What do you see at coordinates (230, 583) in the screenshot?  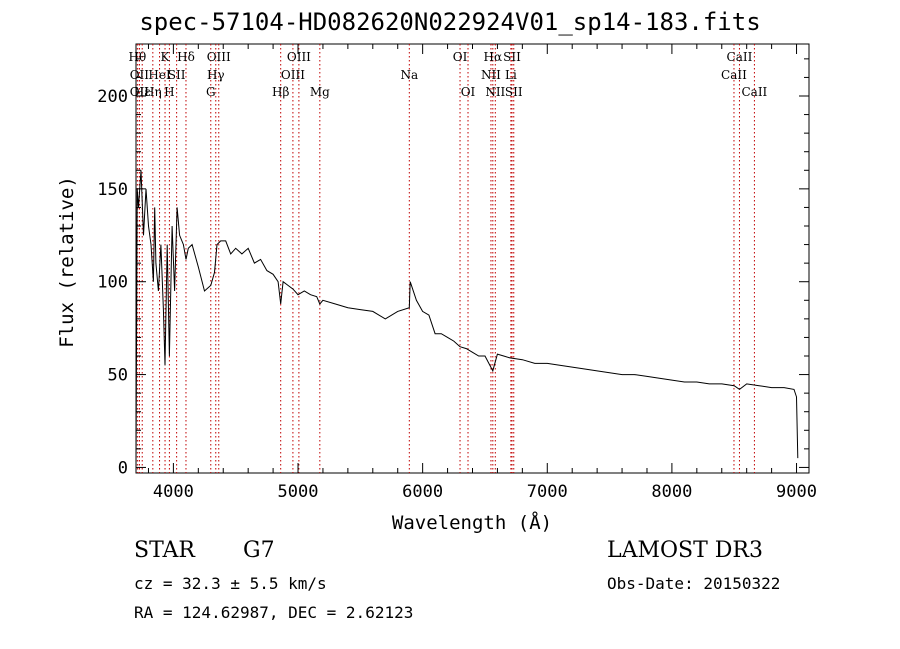 I see `redshift-cz: cz = 32.3 ± 5.5 km/s` at bounding box center [230, 583].